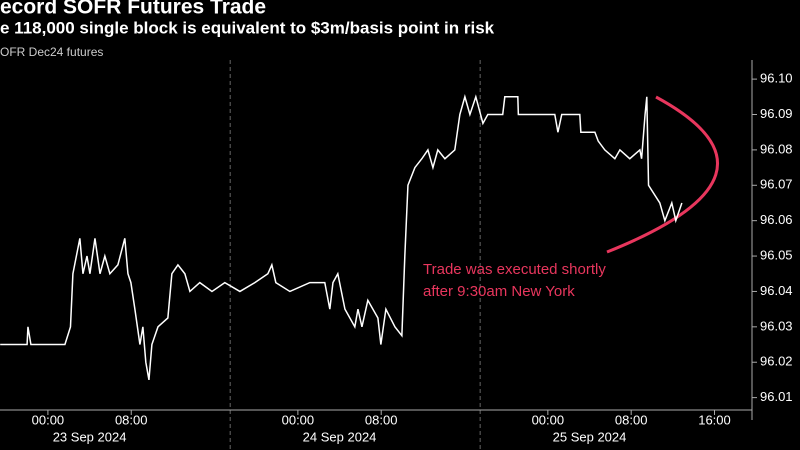 The width and height of the screenshot is (800, 450). What do you see at coordinates (133, 9) in the screenshot?
I see `chart-title: ecord SOFR Futures Trade` at bounding box center [133, 9].